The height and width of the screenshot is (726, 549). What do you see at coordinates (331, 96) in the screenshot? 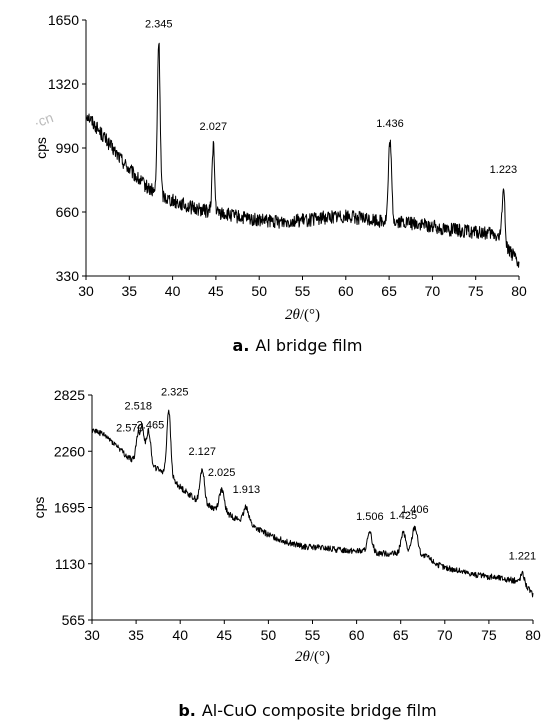
I see `chart-a-peaks: 2.345 2.027 1.436 1.223` at bounding box center [331, 96].